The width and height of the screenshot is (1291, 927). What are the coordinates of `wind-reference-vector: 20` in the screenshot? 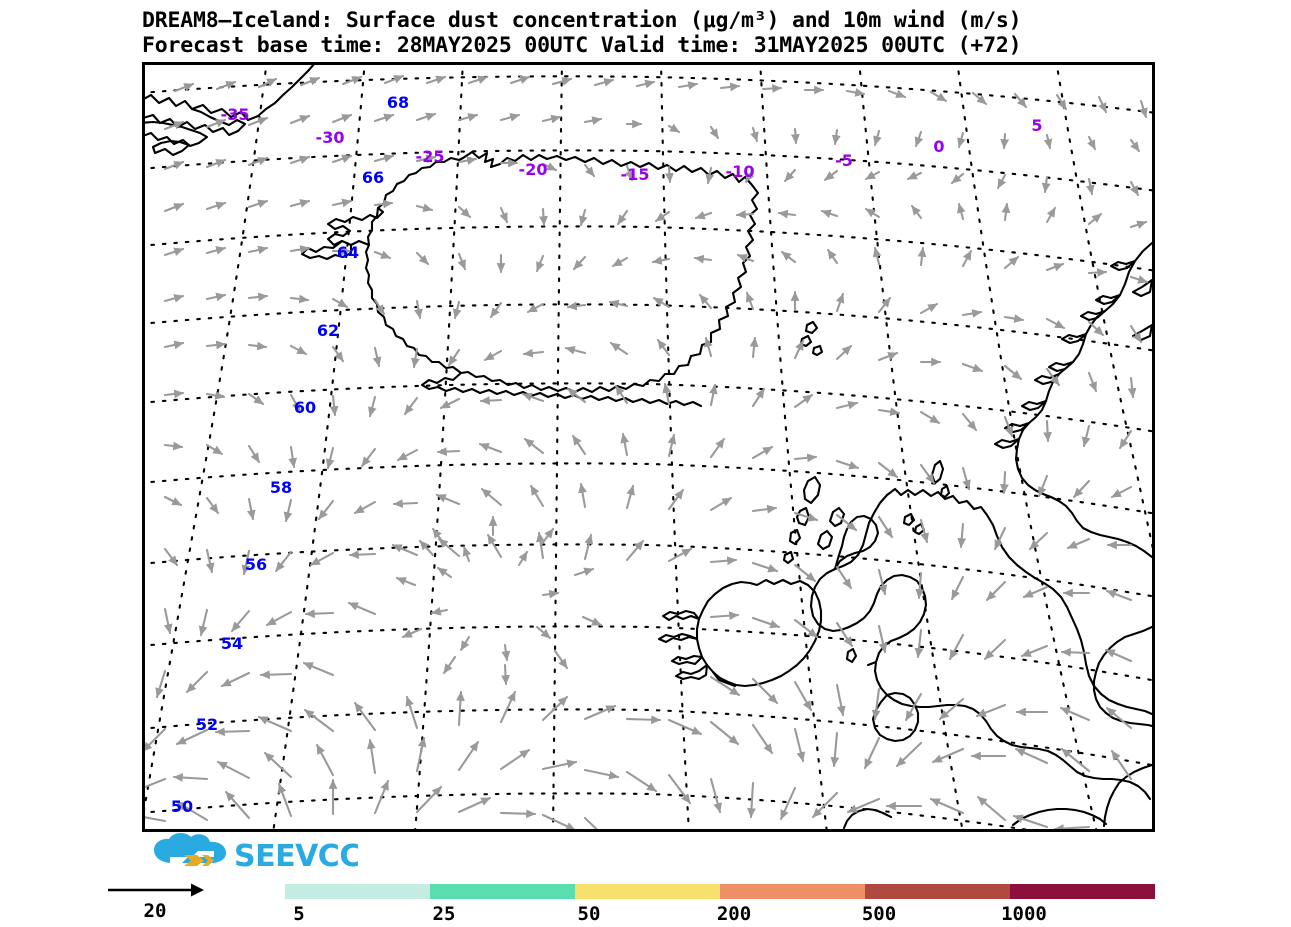 It's located at (162, 901).